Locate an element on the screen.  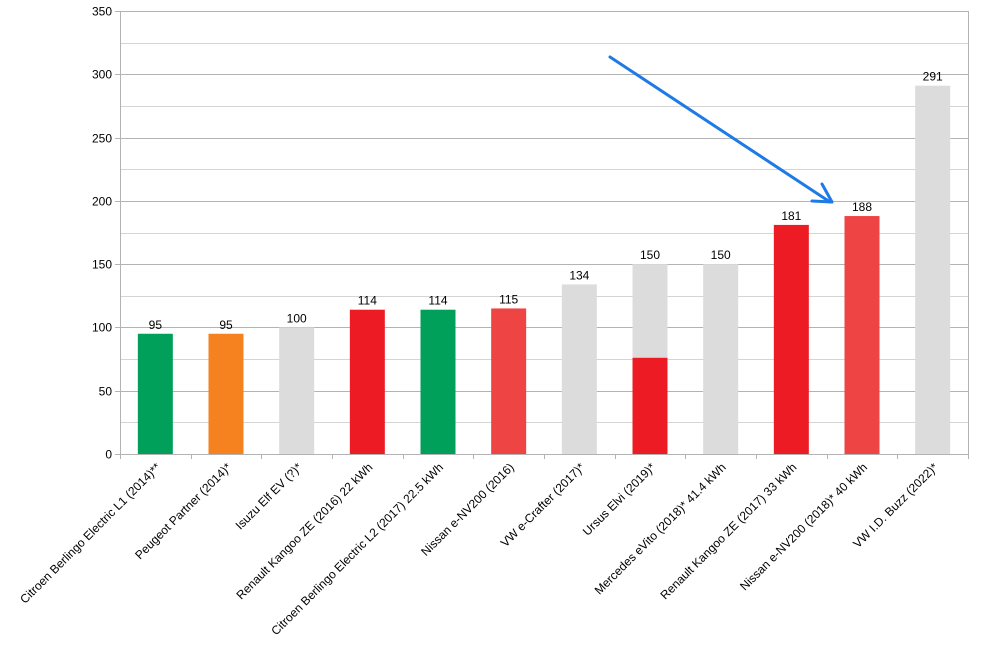
bar-value-label: 100 is located at coordinates (297, 318).